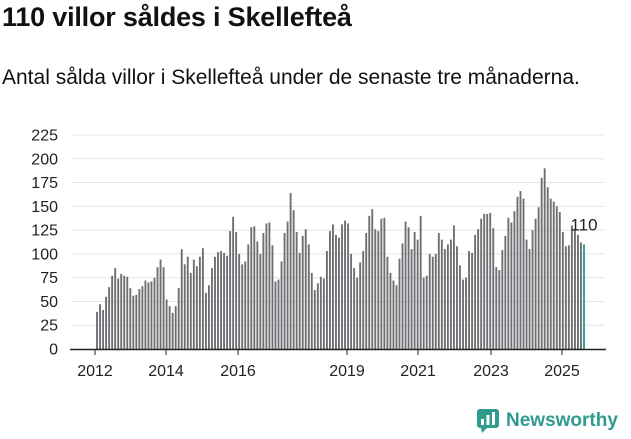 The width and height of the screenshot is (631, 439). Describe the element at coordinates (53, 350) in the screenshot. I see `y-tick-label: 0` at that location.